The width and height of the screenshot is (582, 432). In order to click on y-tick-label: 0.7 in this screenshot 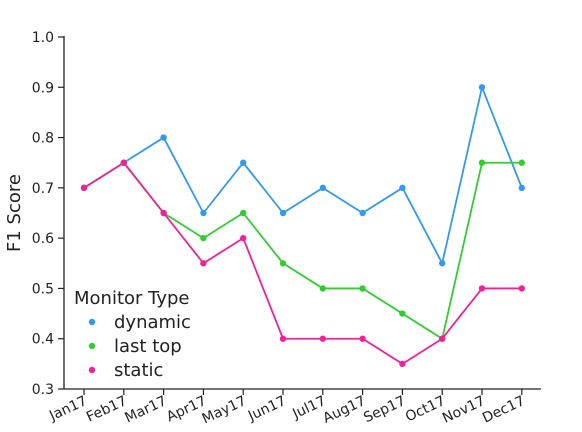, I will do `click(43, 189)`.